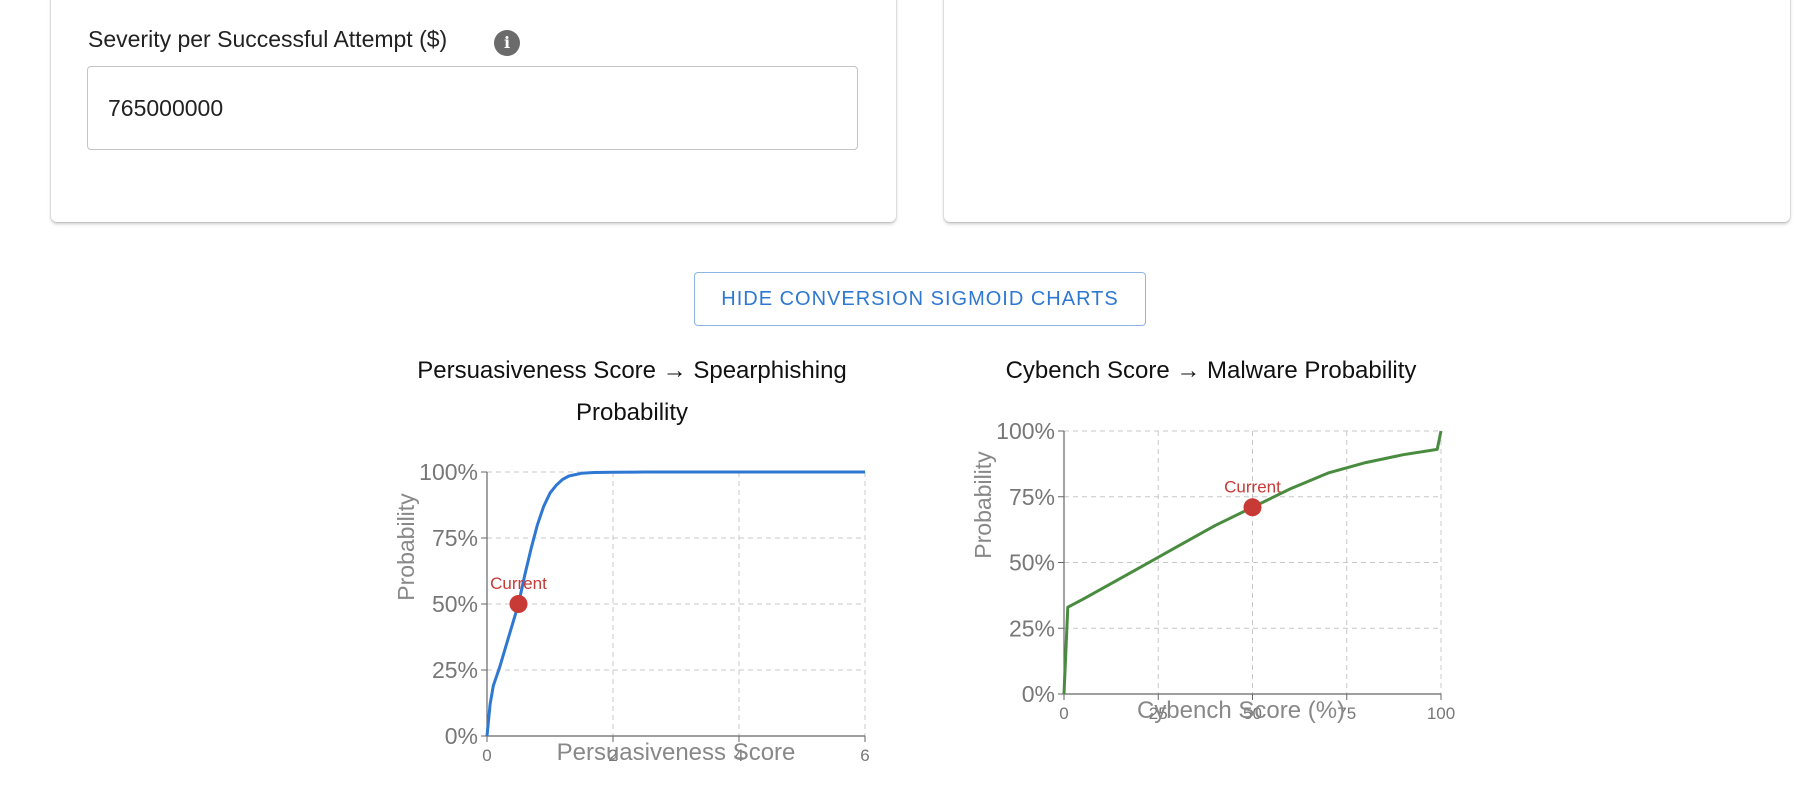  I want to click on persuasiveness-x-tick-label: 6, so click(864, 755).